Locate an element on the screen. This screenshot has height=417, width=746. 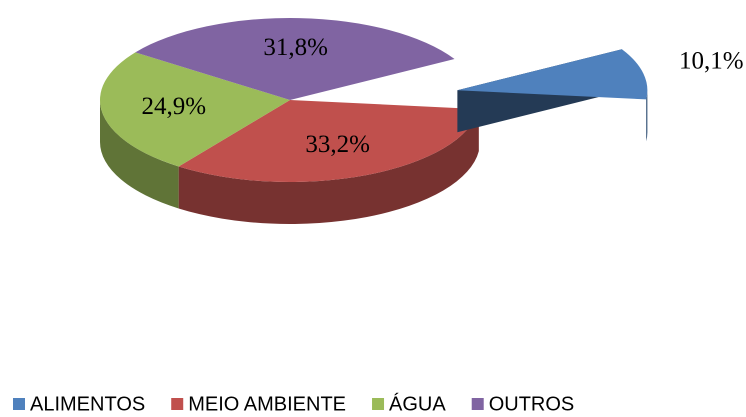
value-label: 31,8% is located at coordinates (295, 47).